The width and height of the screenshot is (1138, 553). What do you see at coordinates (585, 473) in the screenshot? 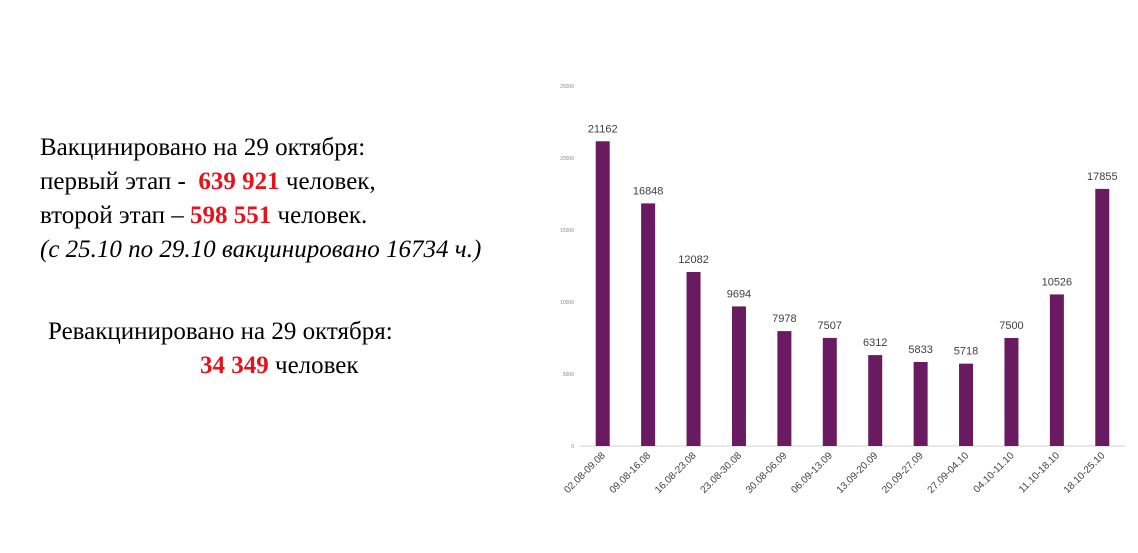
I see `x-tick-label: 02.08-09.08` at bounding box center [585, 473].